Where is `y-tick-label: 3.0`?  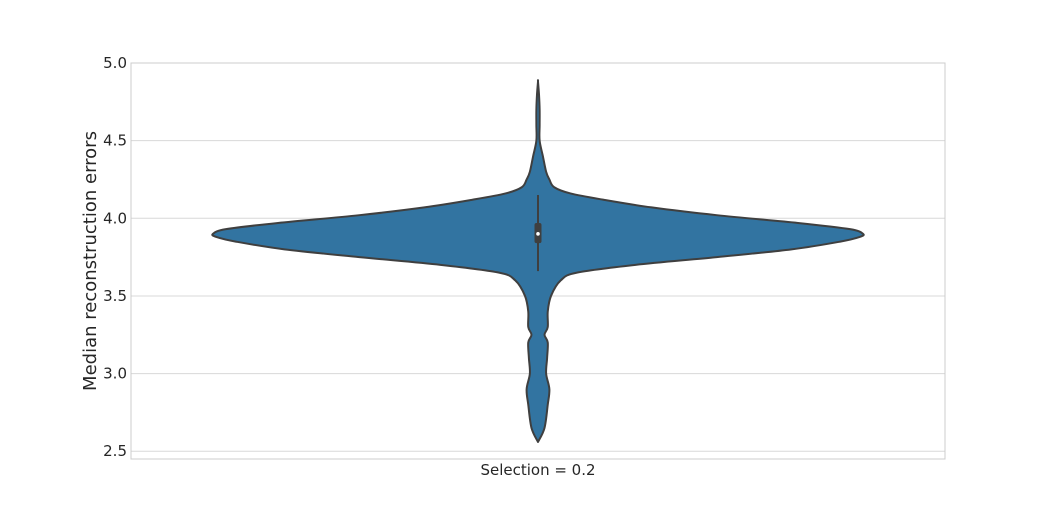 y-tick-label: 3.0 is located at coordinates (115, 374).